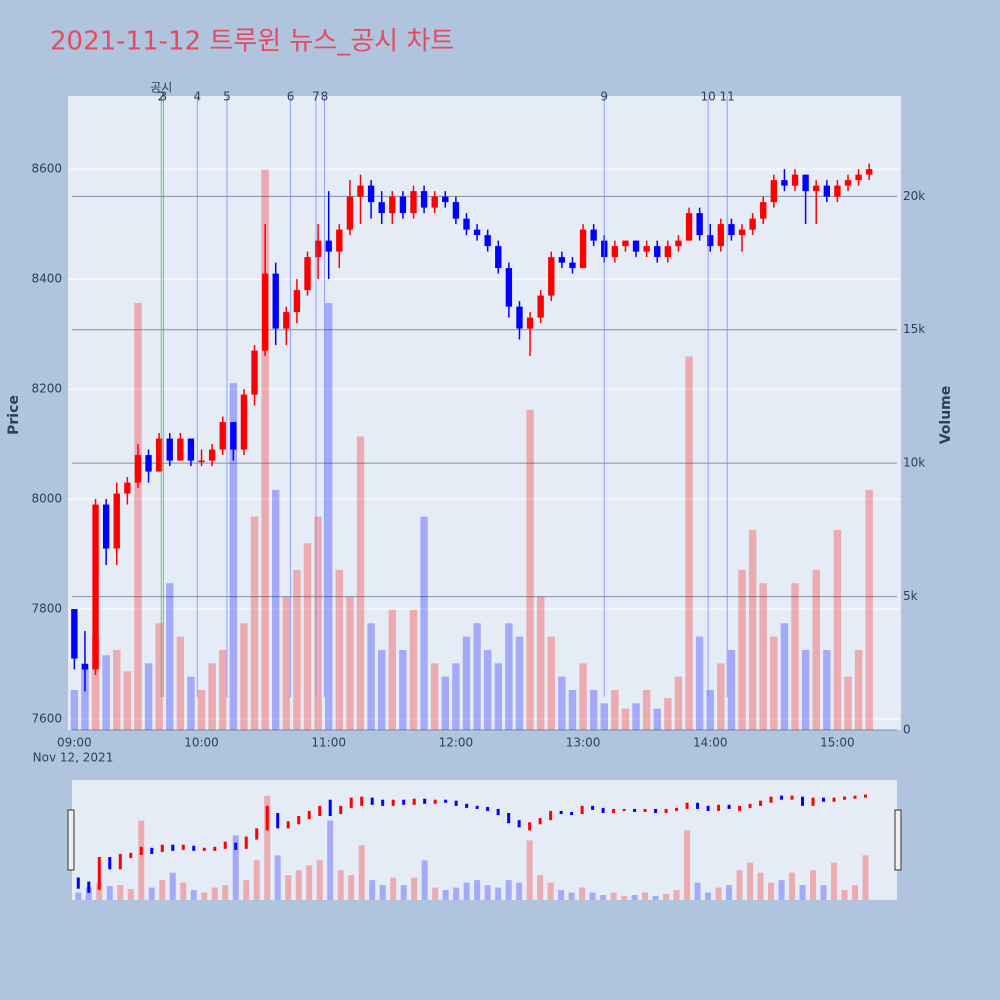  I want to click on event-label: 10, so click(707, 97).